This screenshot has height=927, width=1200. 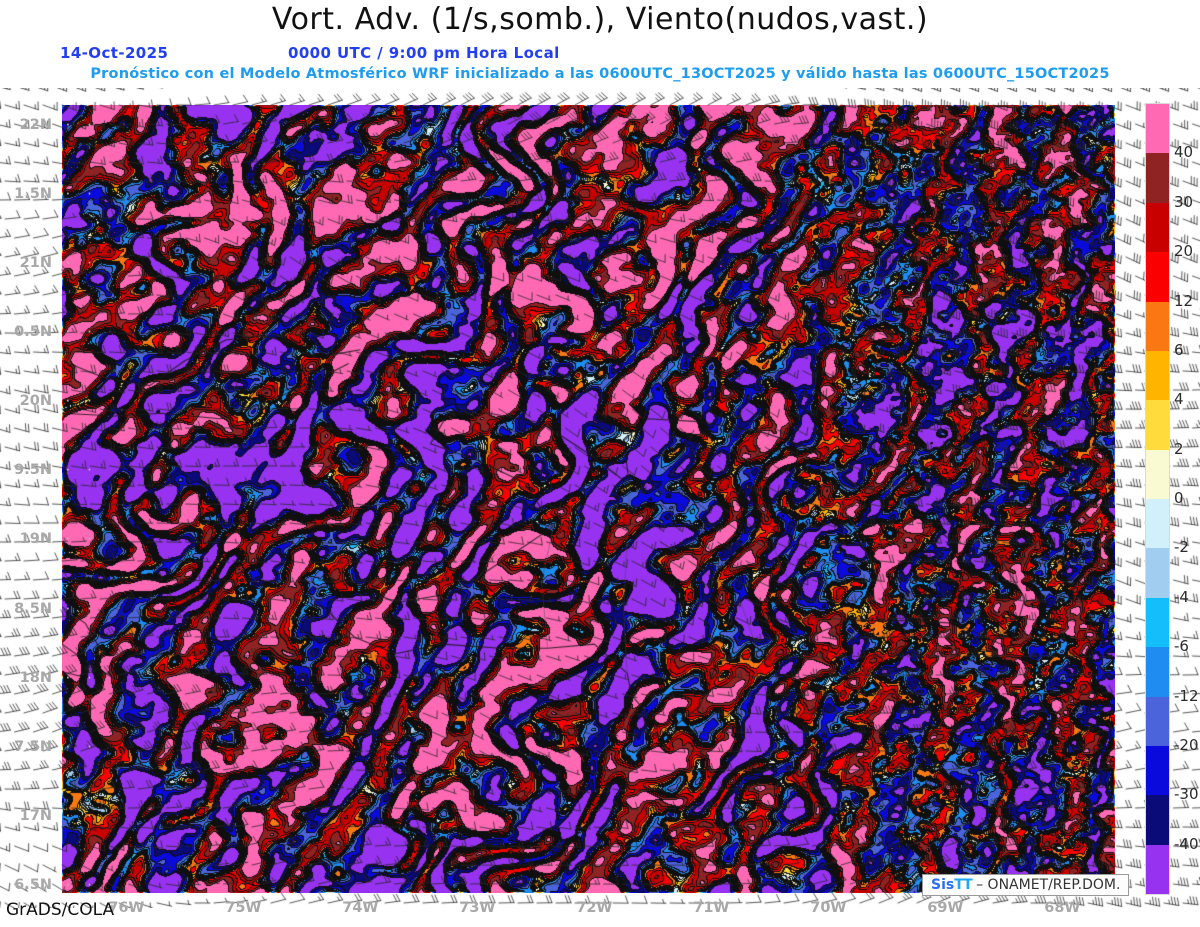 What do you see at coordinates (828, 908) in the screenshot?
I see `x-axis-label: 70W` at bounding box center [828, 908].